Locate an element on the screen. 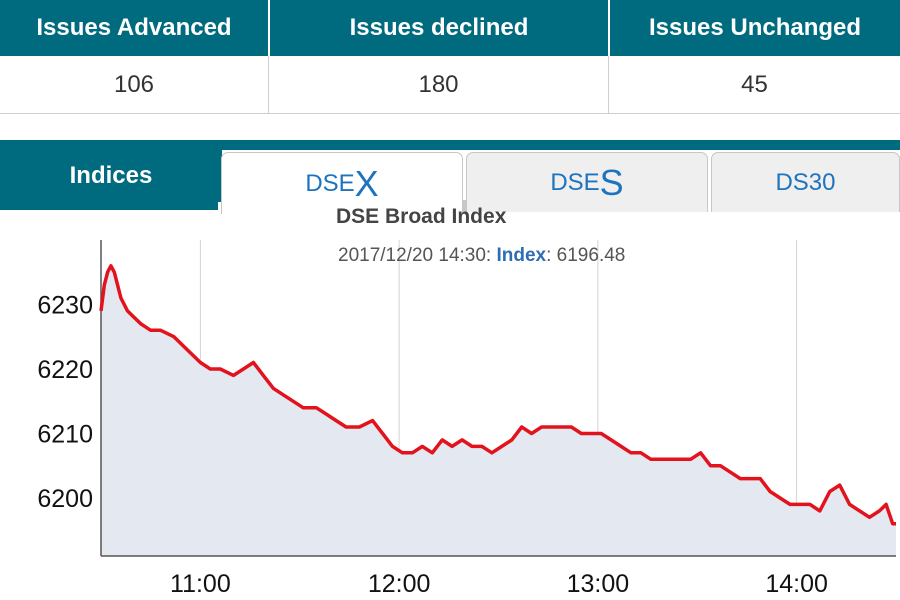 The width and height of the screenshot is (900, 600). value-issues-unchanged: 45 is located at coordinates (754, 84).